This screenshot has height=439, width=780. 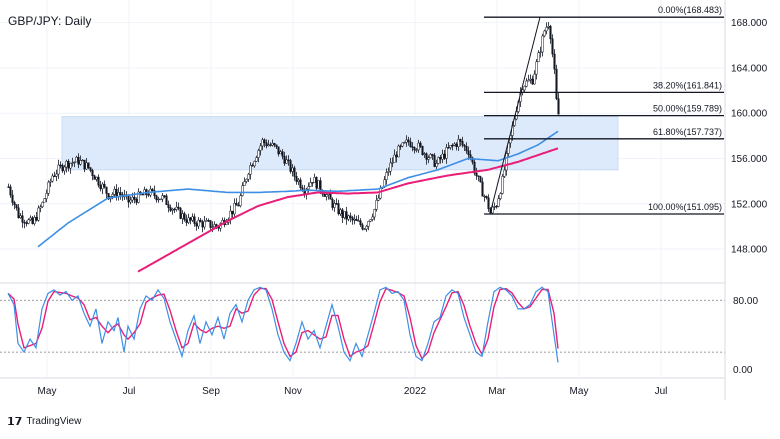 I want to click on time-tick-label: May, so click(x=579, y=391).